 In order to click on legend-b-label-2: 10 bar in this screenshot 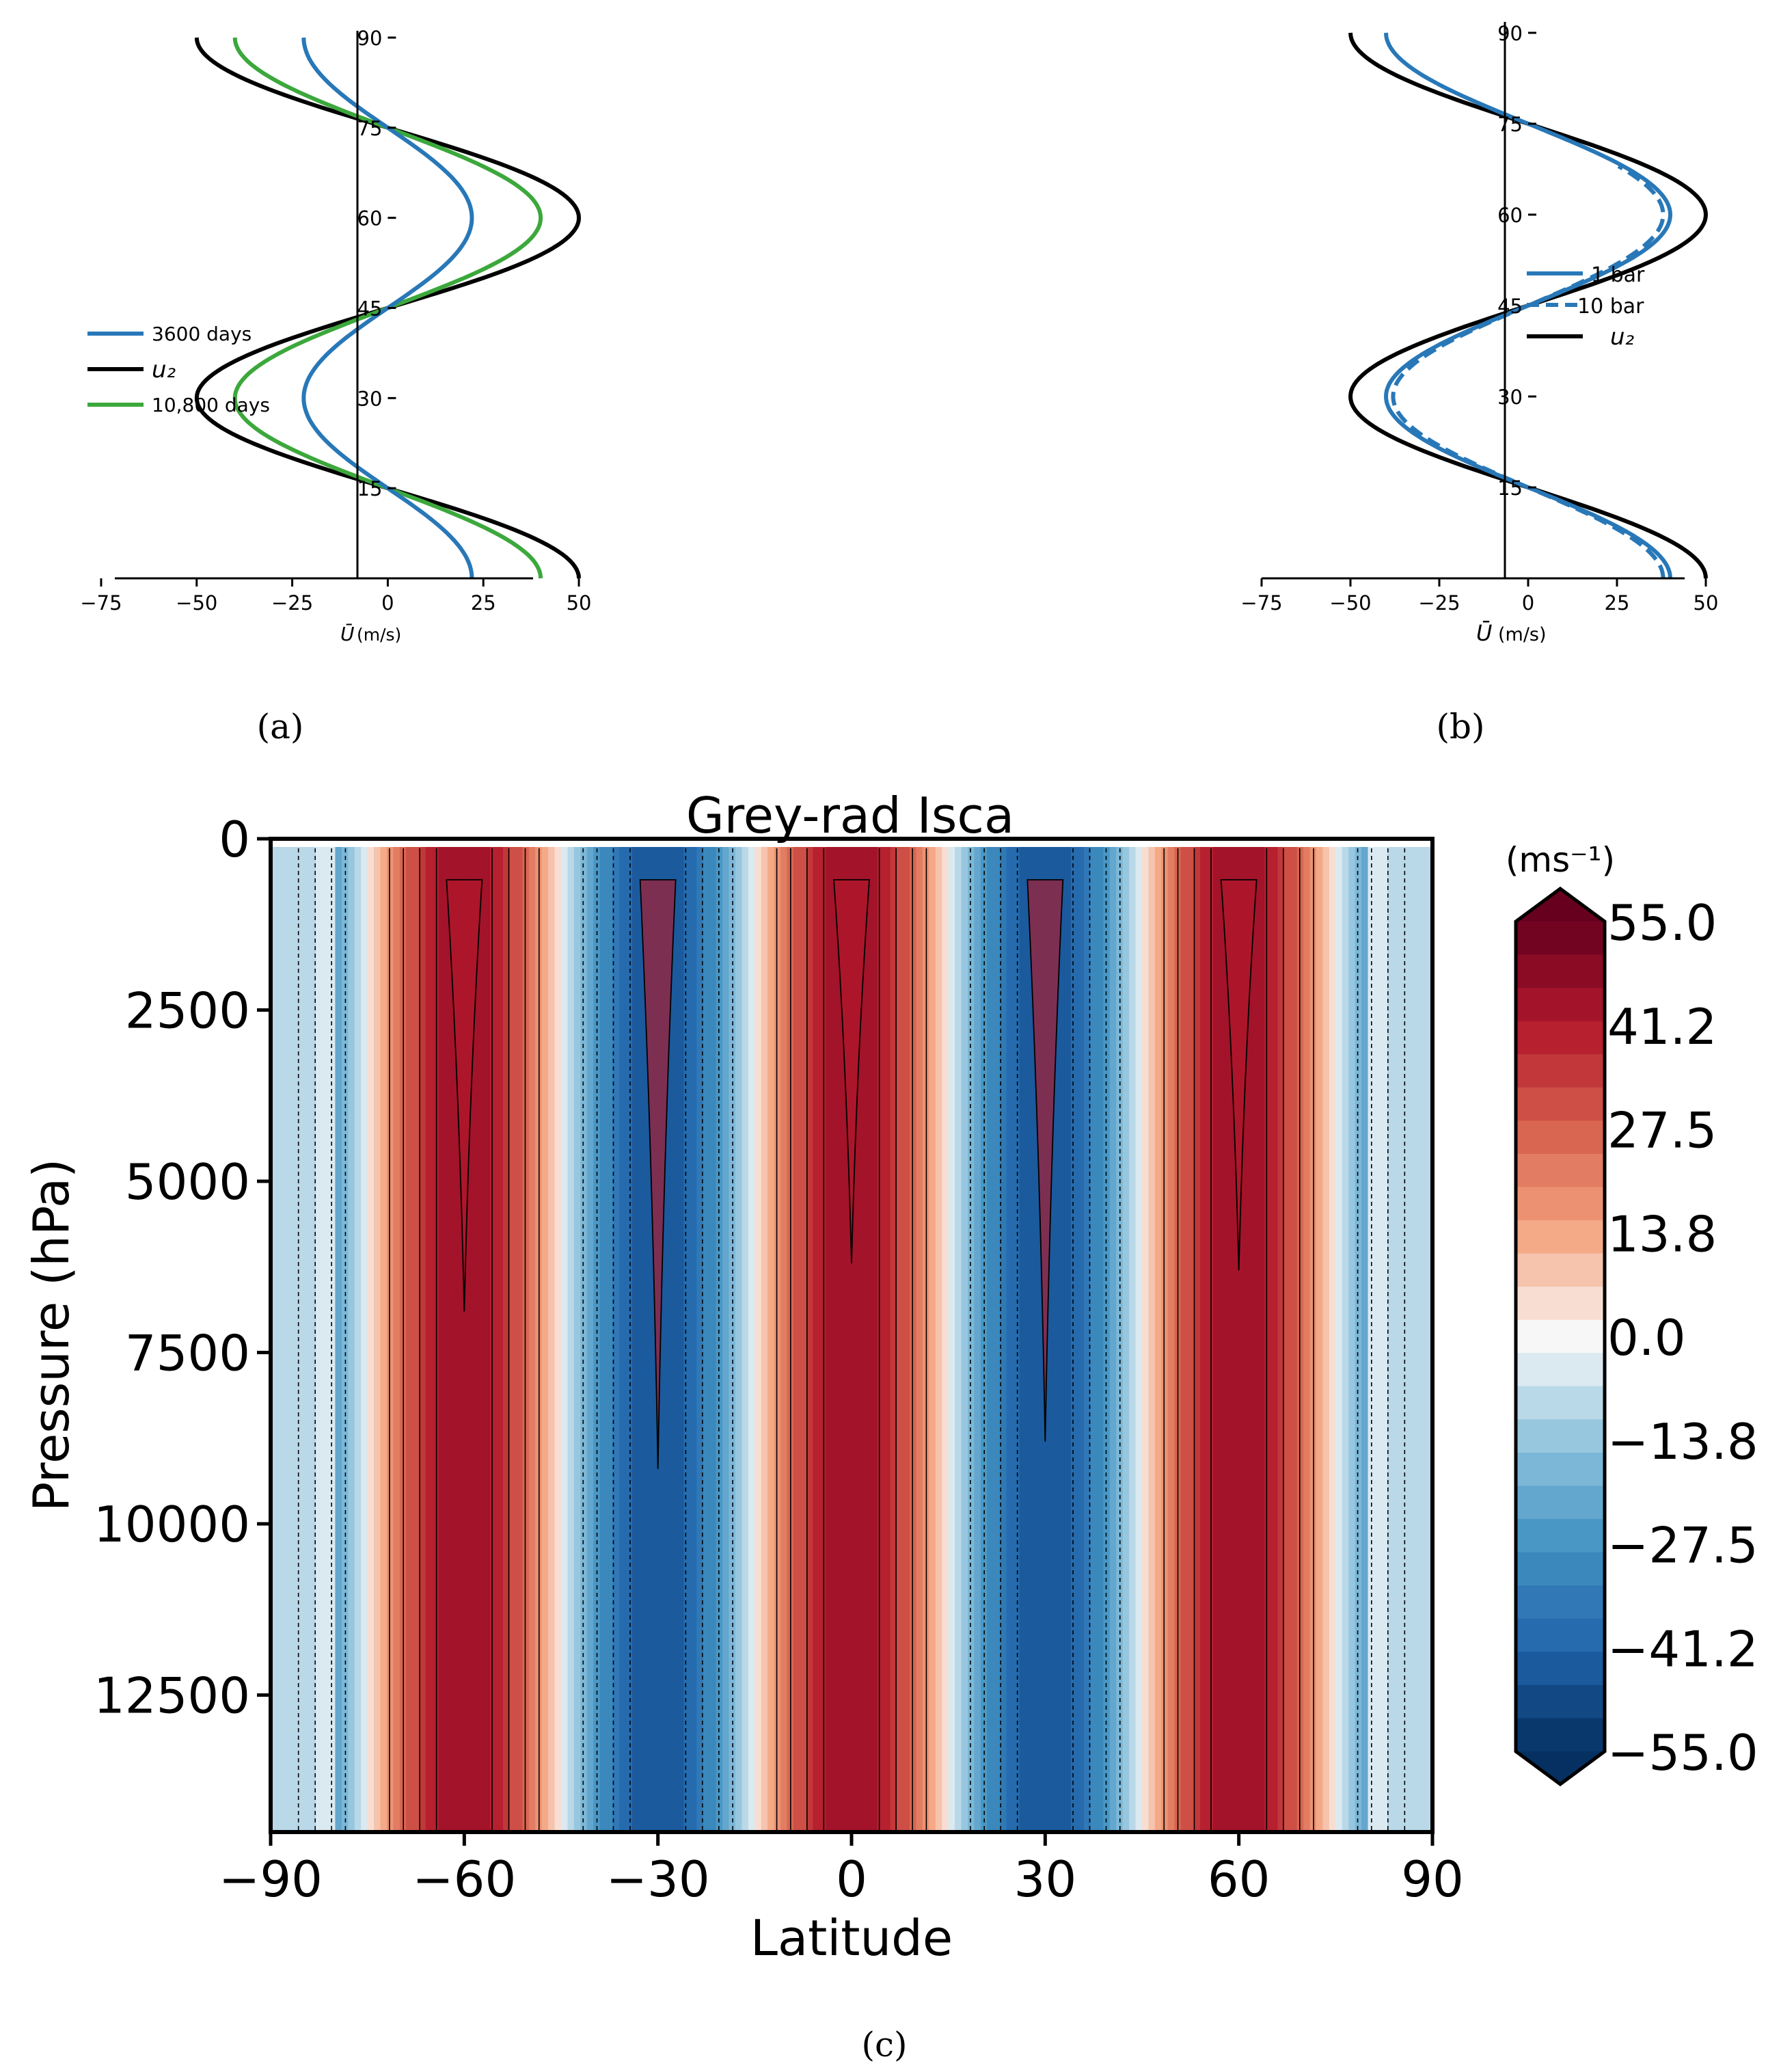, I will do `click(1610, 307)`.